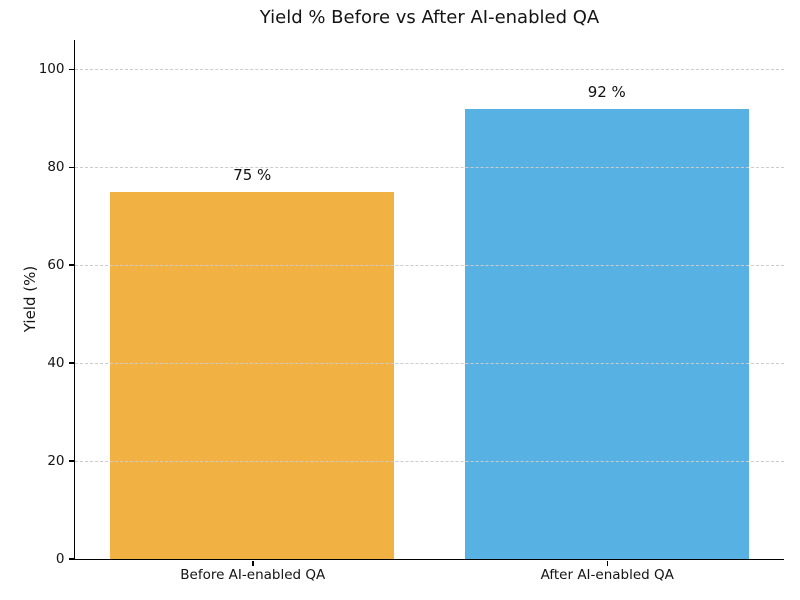  I want to click on y-tick-label-100: 100, so click(51, 69).